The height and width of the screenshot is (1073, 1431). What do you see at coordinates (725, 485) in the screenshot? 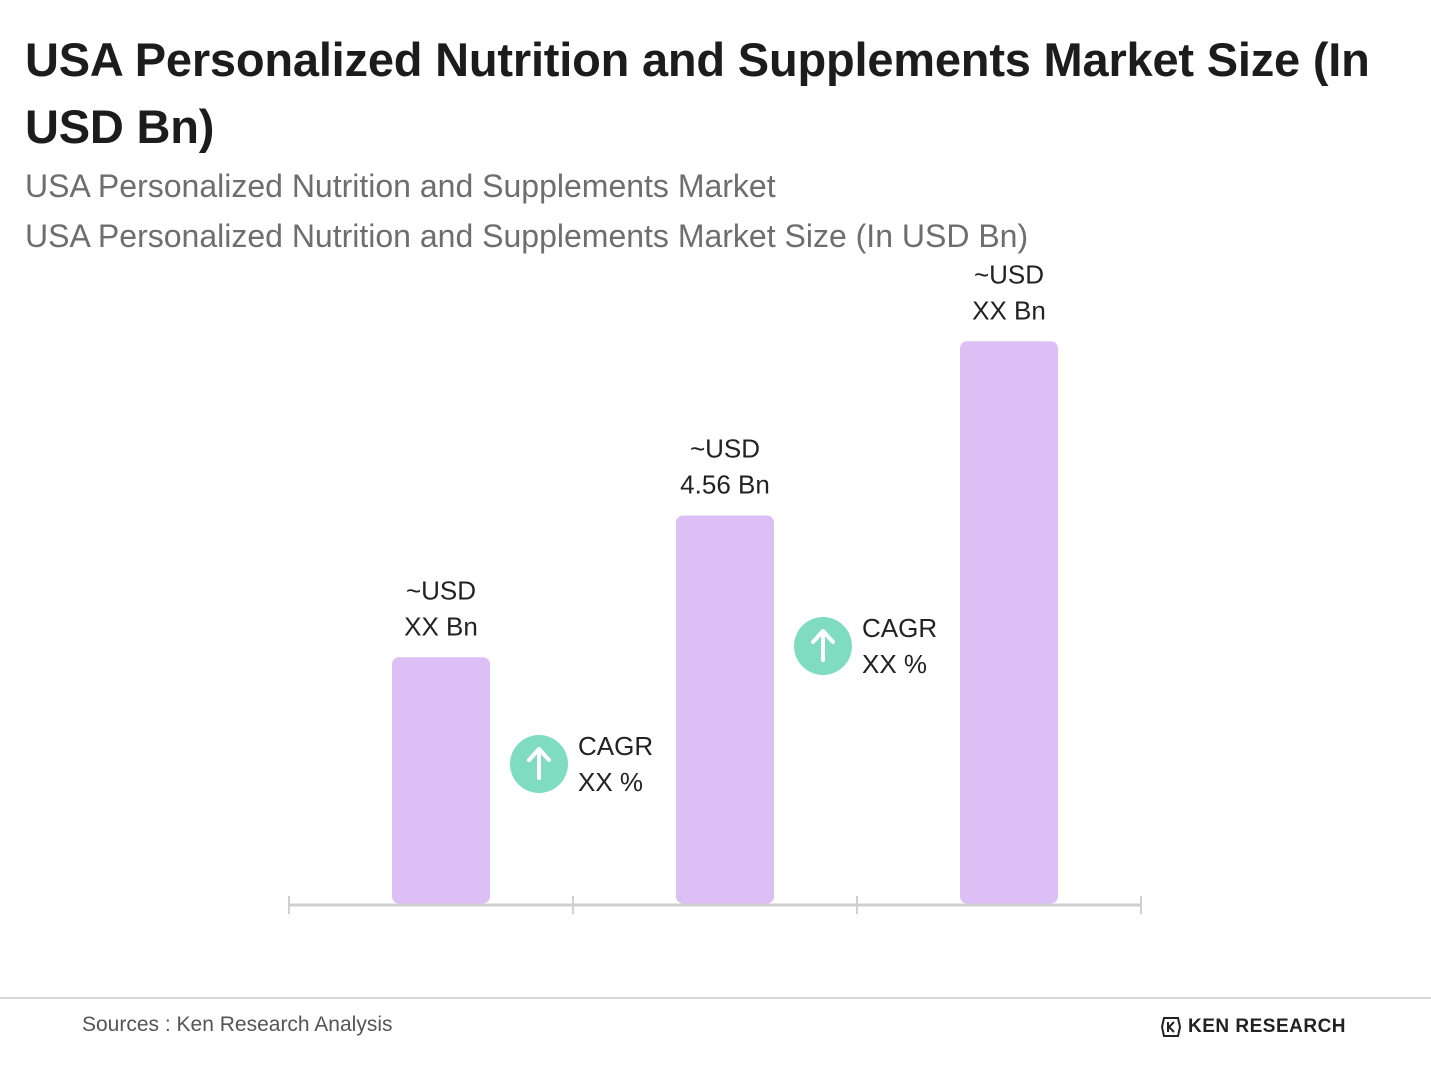
I see `bar-value-label: 4.56 Bn` at bounding box center [725, 485].